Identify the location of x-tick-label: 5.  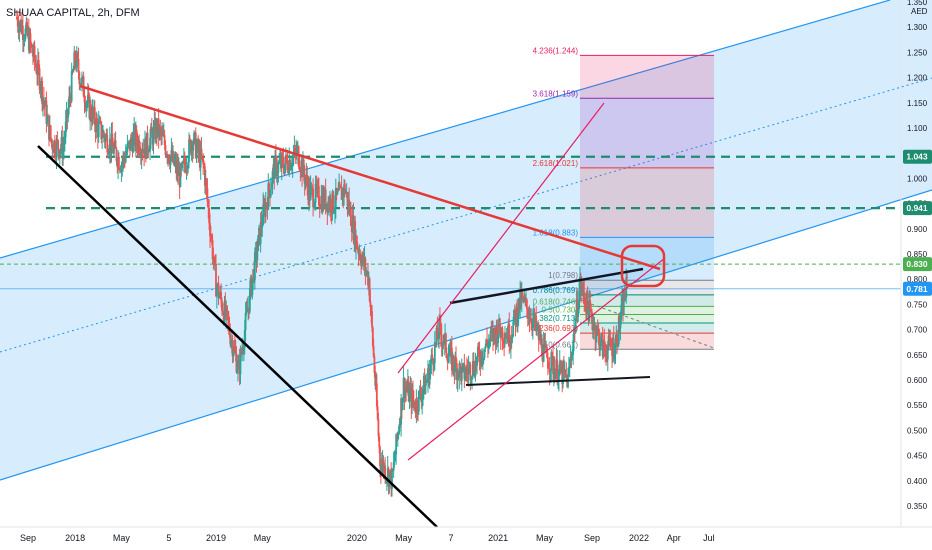
(168, 538).